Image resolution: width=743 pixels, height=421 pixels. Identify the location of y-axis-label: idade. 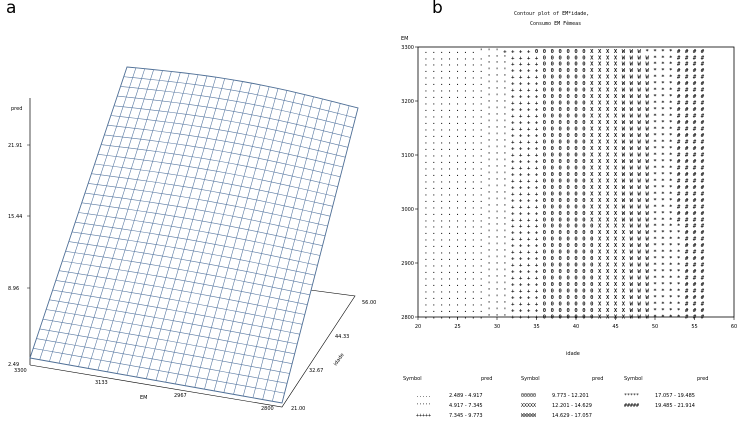
(339, 359).